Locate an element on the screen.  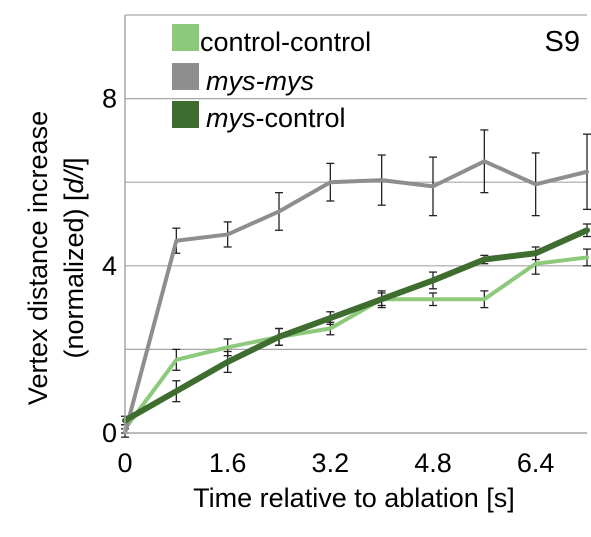
y-axis-title-line2: (normalized) [d/l] is located at coordinates (74, 257).